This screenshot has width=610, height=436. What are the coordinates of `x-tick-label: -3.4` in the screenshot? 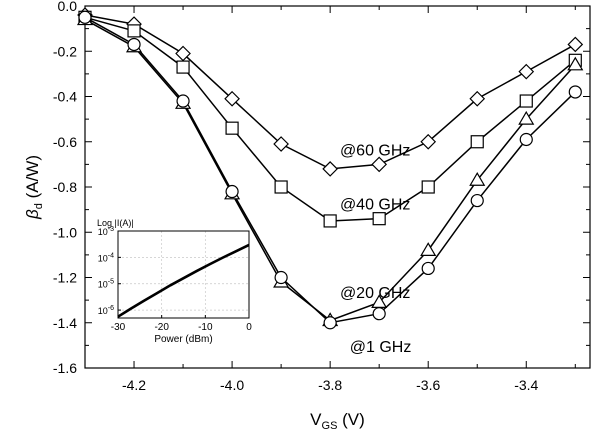 It's located at (526, 385).